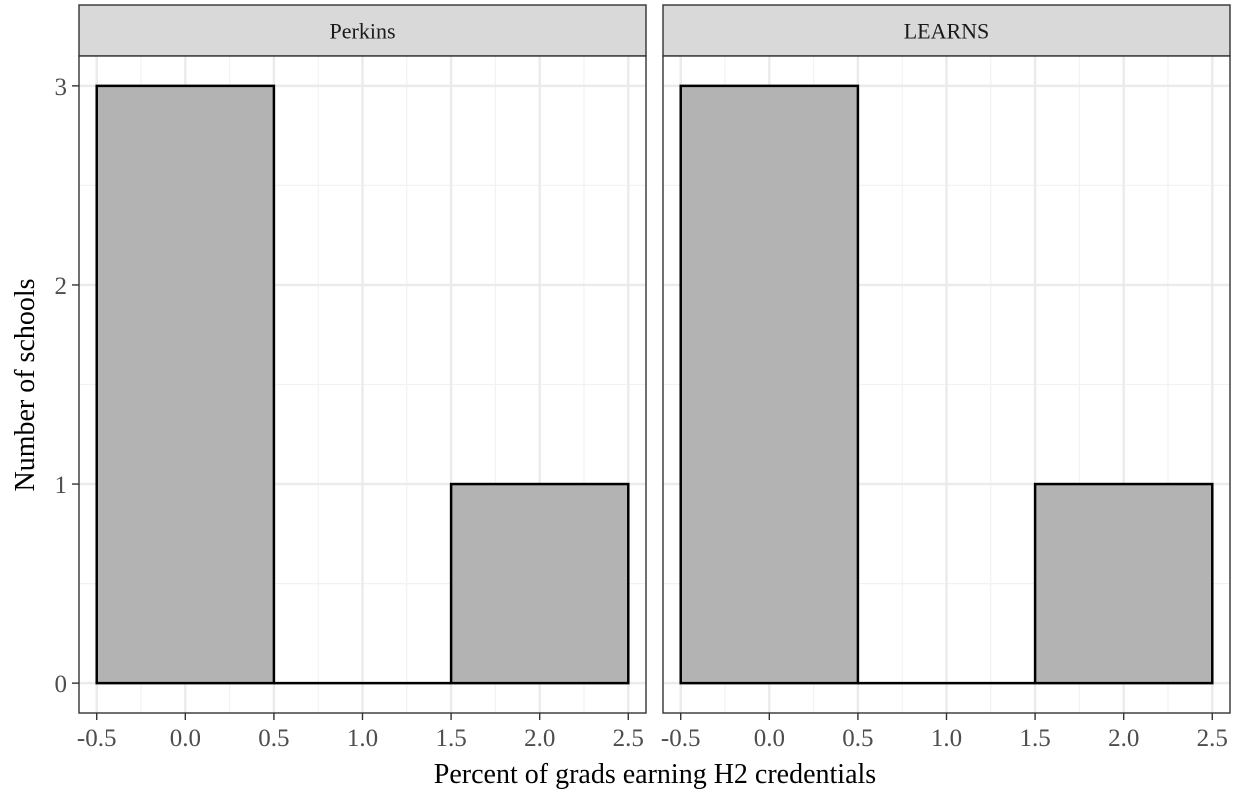  What do you see at coordinates (655, 774) in the screenshot?
I see `x-axis-title: Percent of grads earning H2 credentials` at bounding box center [655, 774].